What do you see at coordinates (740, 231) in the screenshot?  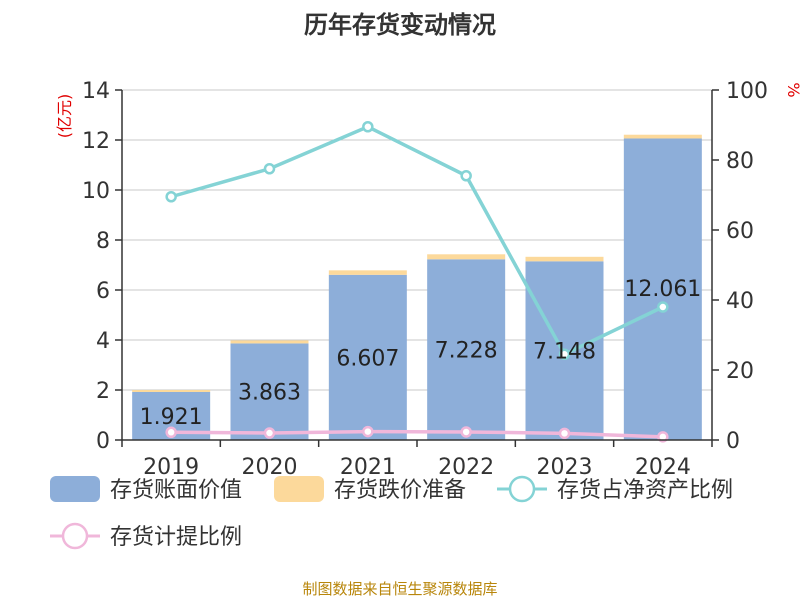 I see `right-tick-label: 60` at bounding box center [740, 231].